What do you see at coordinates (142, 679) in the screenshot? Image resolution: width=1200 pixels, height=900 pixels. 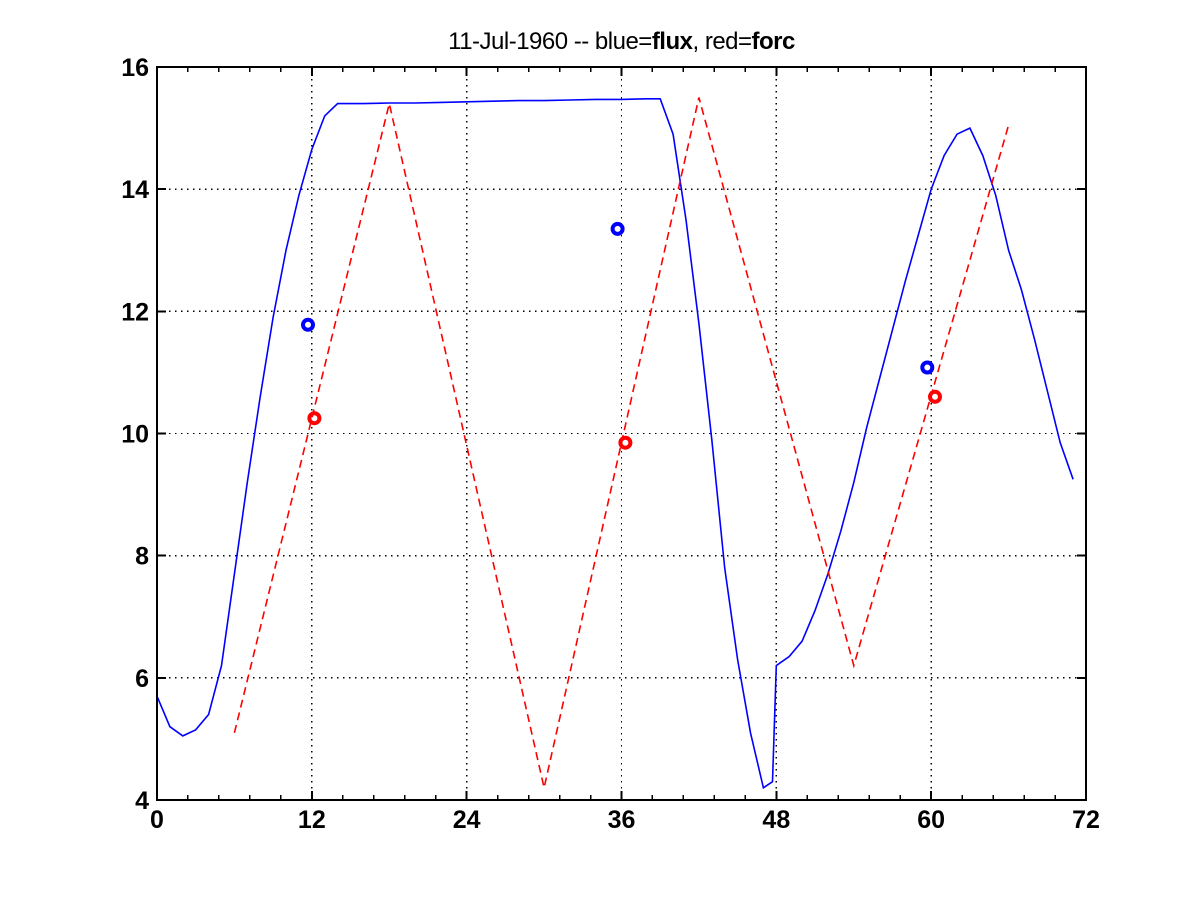 I see `y-tick-label: 6` at bounding box center [142, 679].